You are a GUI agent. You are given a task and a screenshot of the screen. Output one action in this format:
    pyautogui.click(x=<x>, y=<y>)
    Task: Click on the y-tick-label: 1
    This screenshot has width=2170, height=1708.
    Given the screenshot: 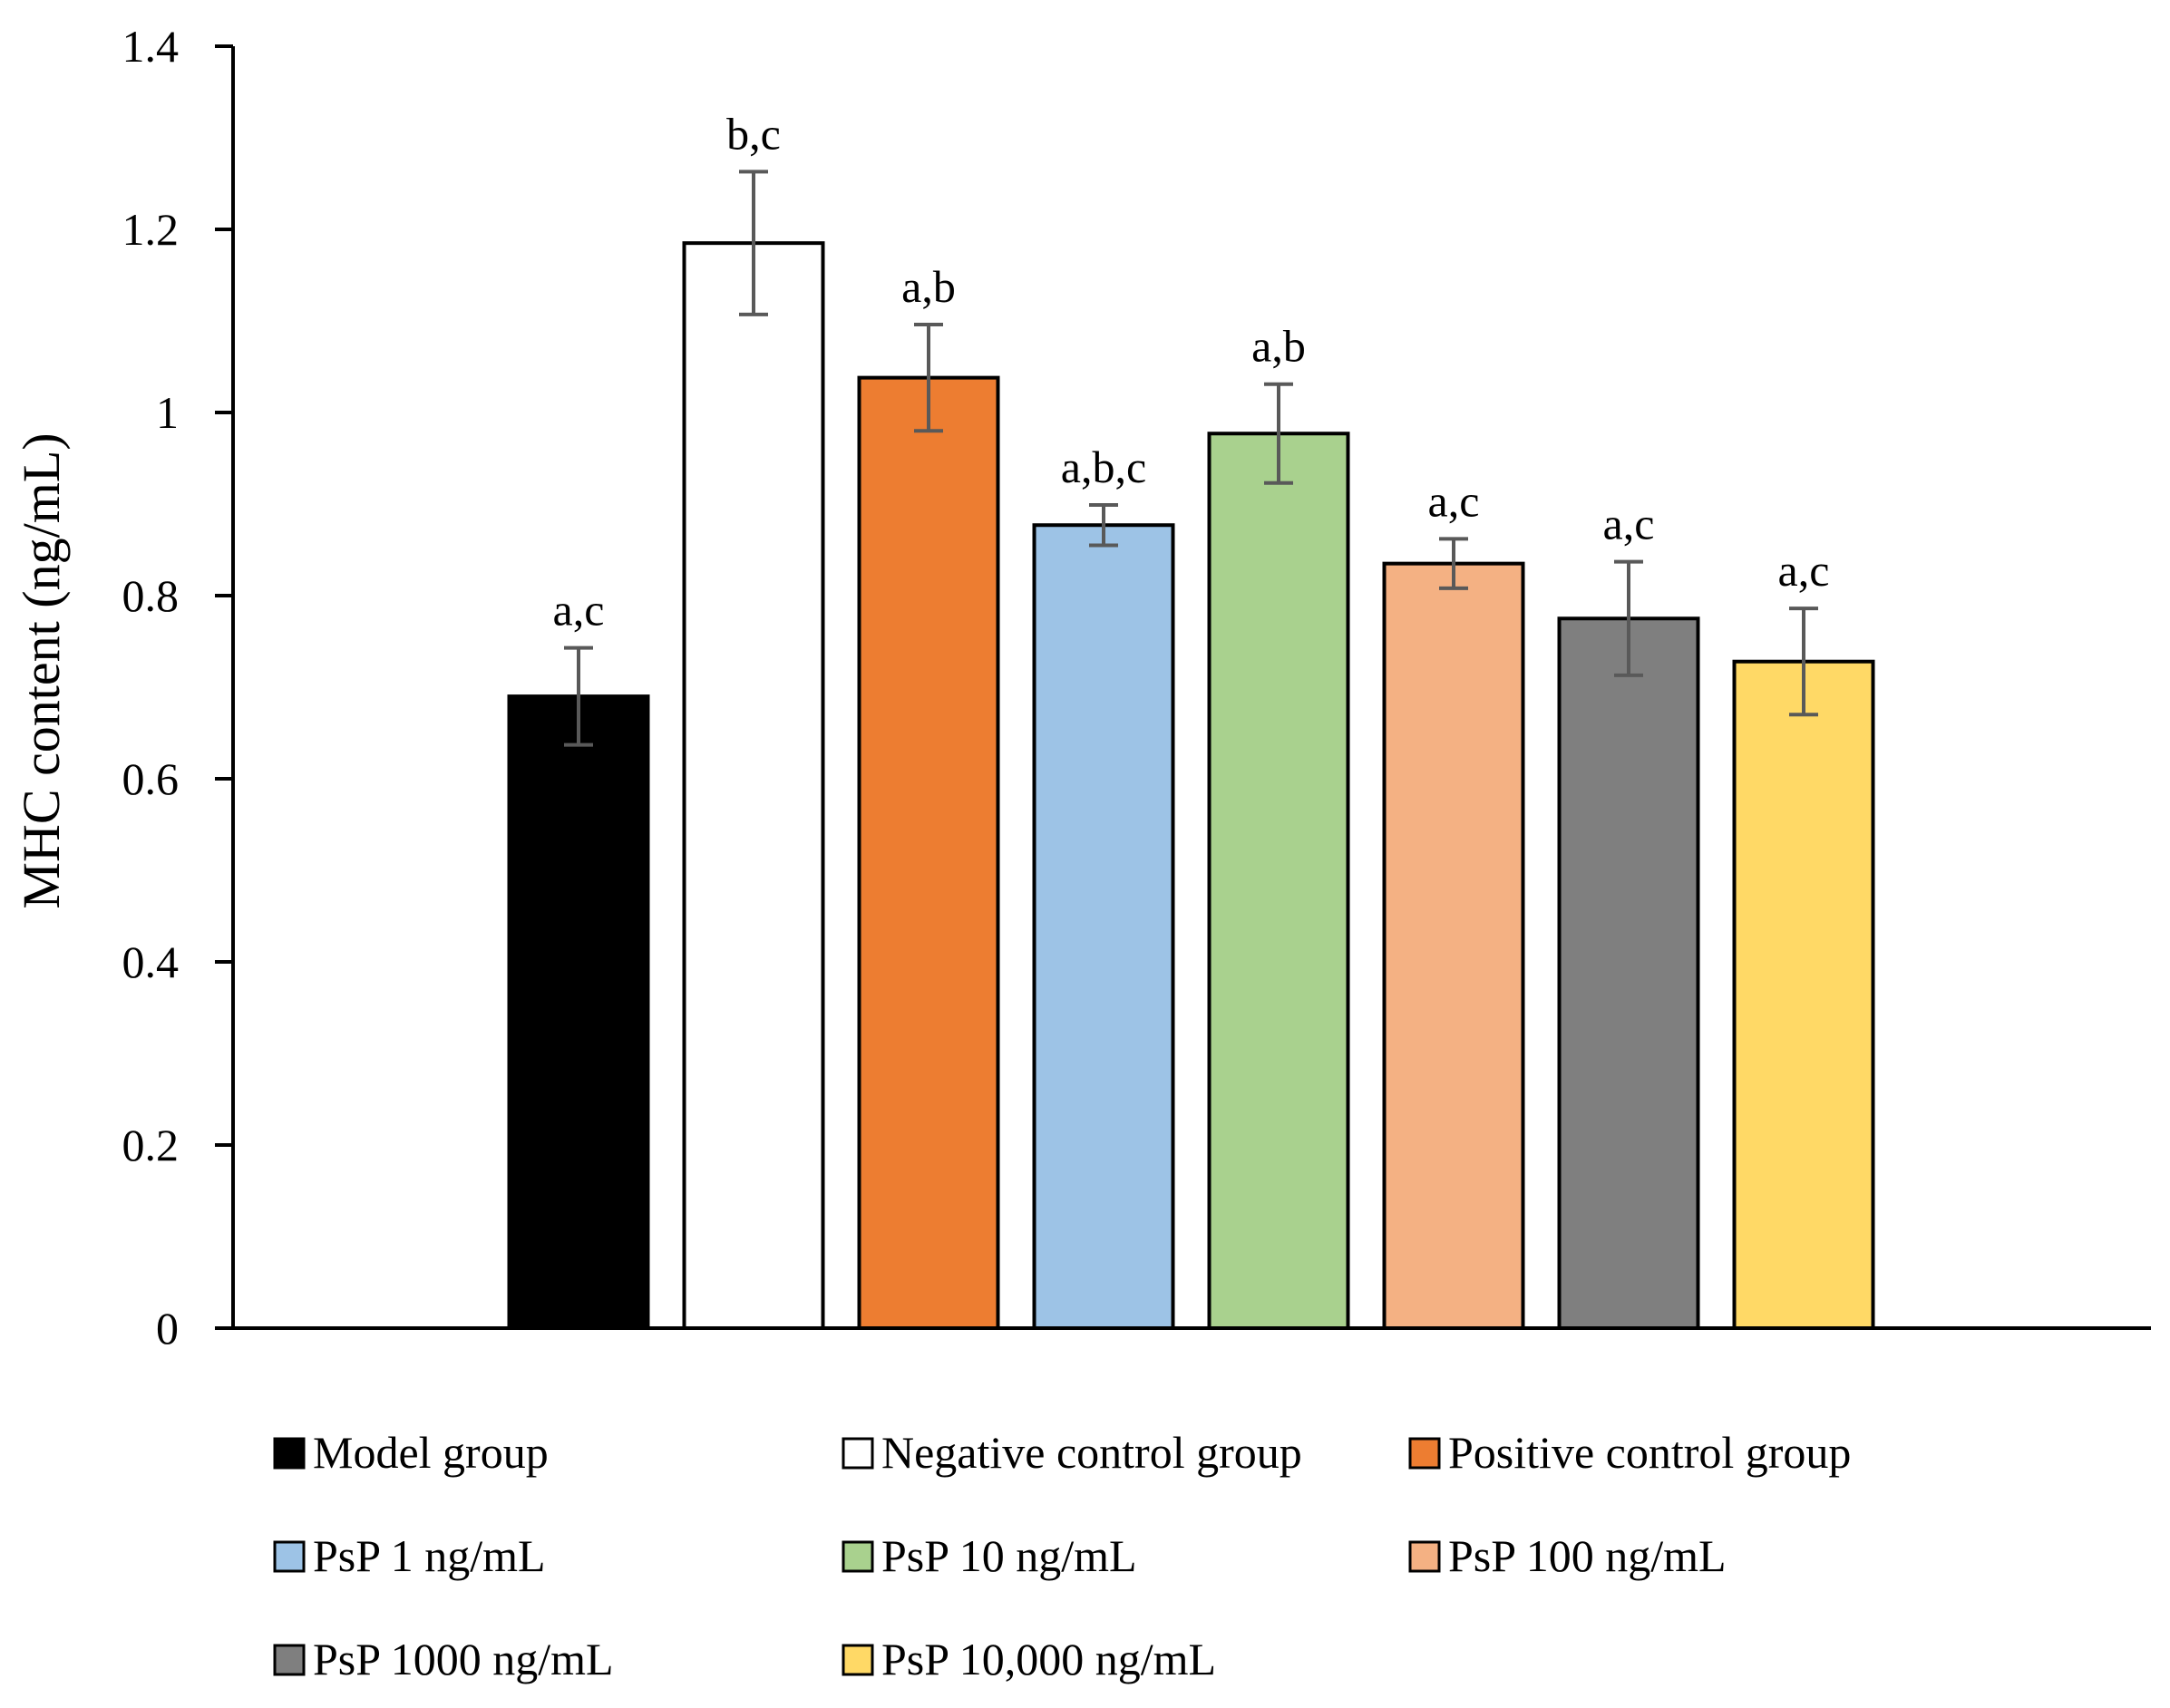 What is the action you would take?
    pyautogui.click(x=167, y=412)
    